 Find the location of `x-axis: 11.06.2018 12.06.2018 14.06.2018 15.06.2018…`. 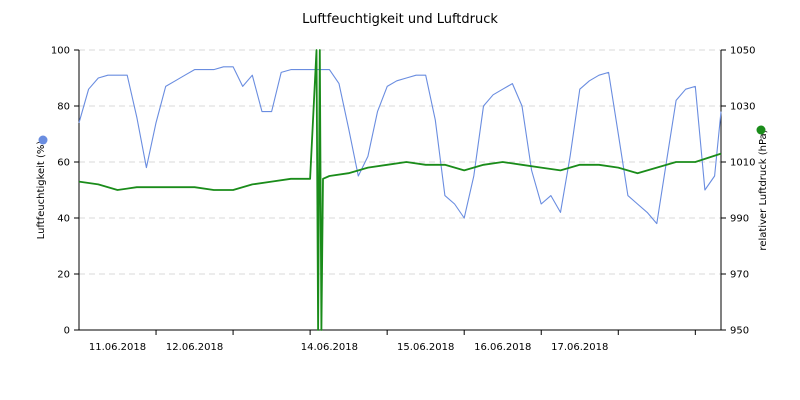

x-axis: 11.06.2018 12.06.2018 14.06.2018 15.06.2018… is located at coordinates (392, 341).